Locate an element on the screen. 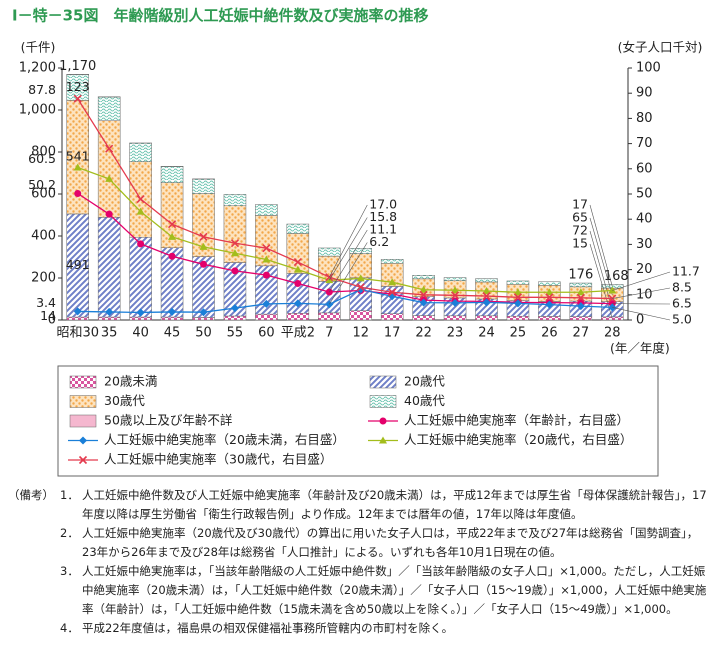  legend-label: 20歳代 is located at coordinates (424, 381).